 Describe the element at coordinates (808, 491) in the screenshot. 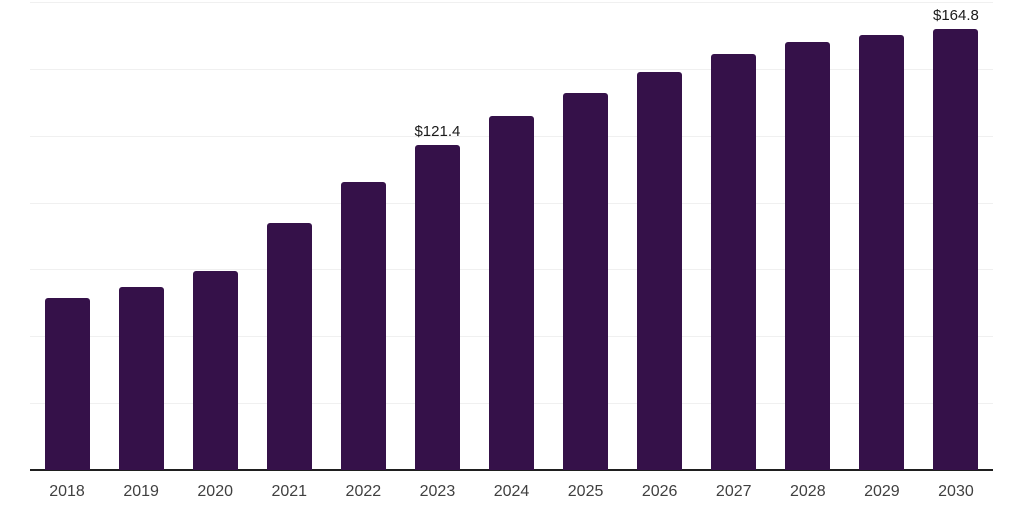

I see `x-tick-label-2028: 2028` at that location.